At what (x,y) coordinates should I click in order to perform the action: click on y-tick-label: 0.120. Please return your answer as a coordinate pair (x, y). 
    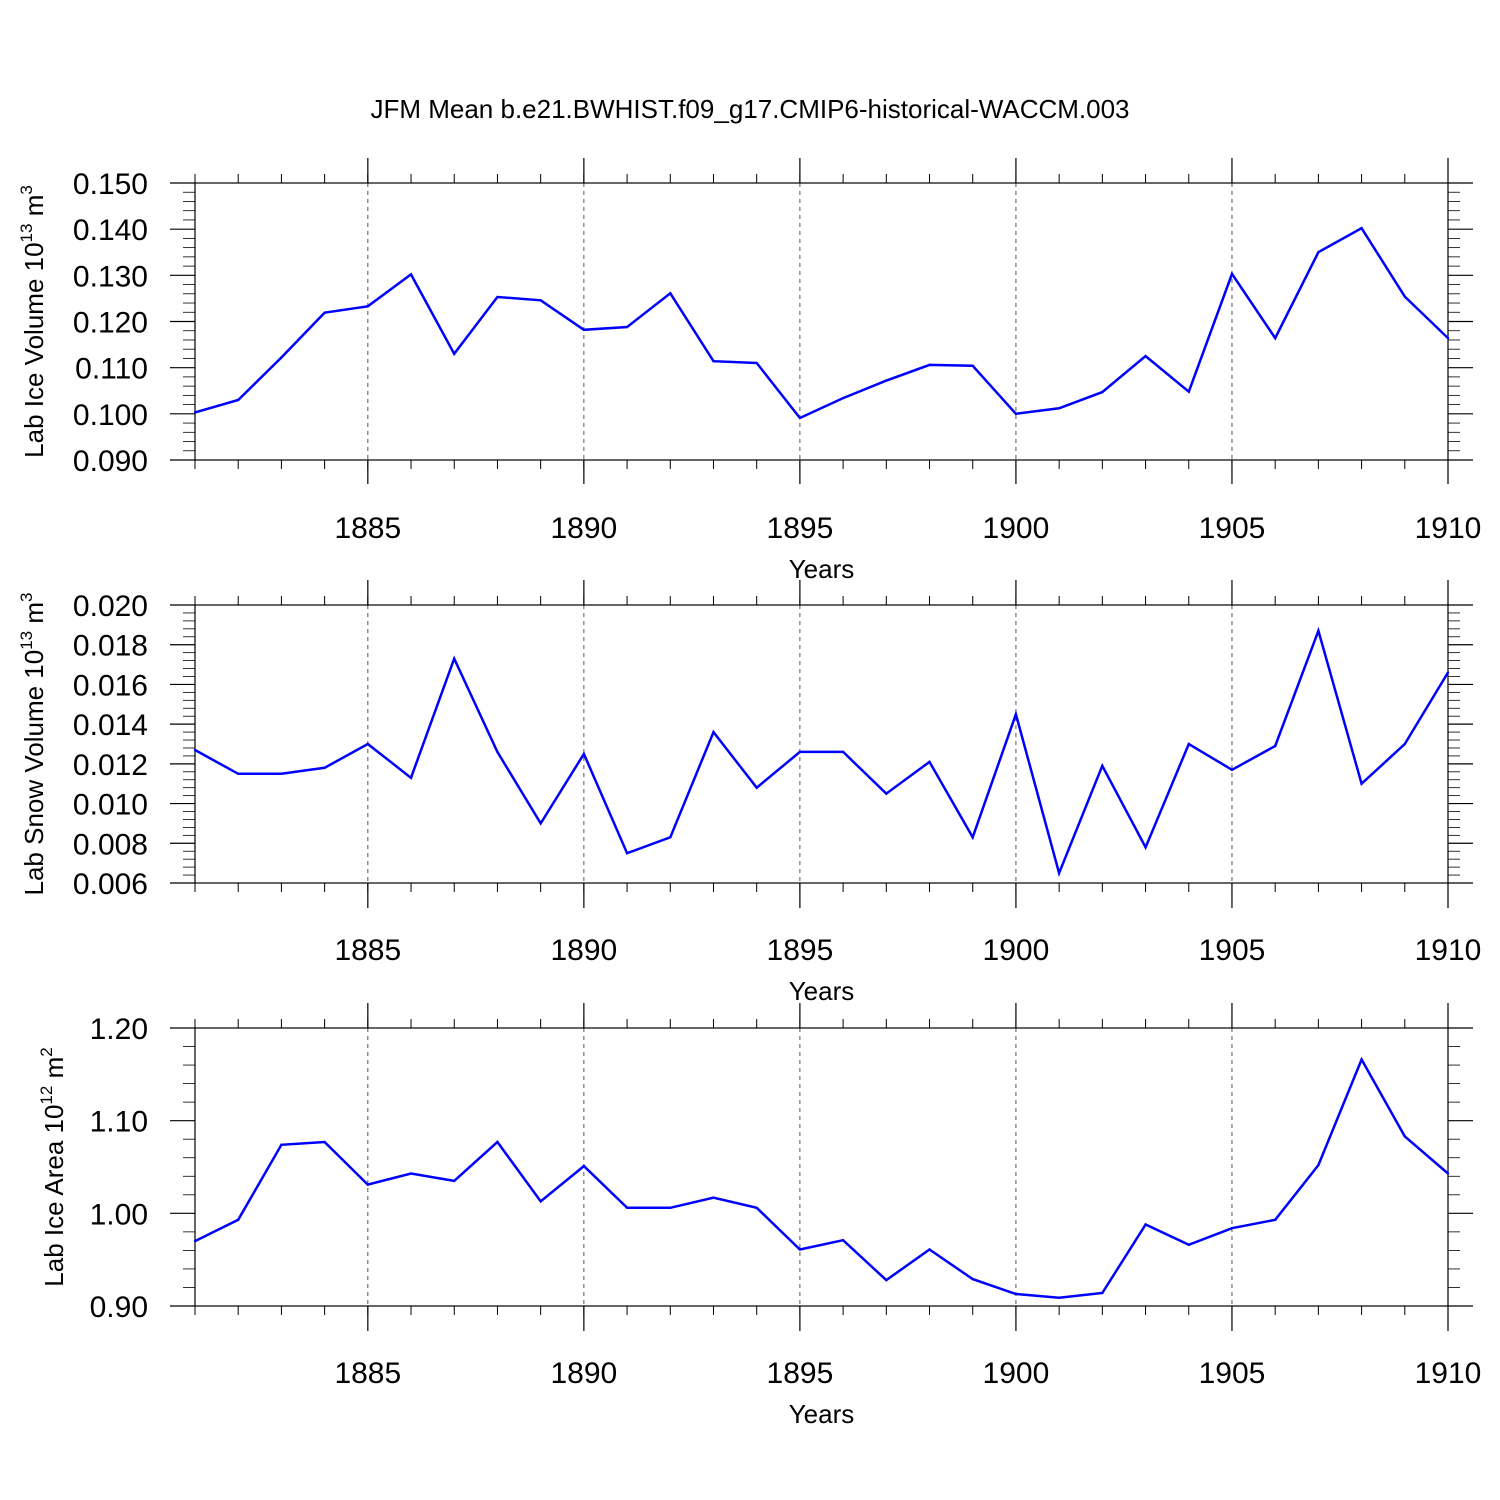
    Looking at the image, I should click on (110, 323).